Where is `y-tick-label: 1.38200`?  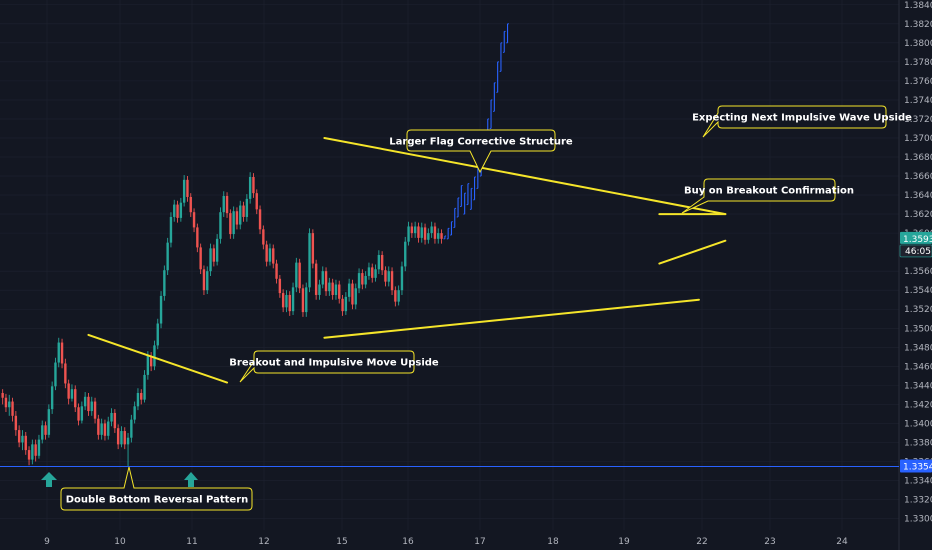
y-tick-label: 1.38200 is located at coordinates (918, 25).